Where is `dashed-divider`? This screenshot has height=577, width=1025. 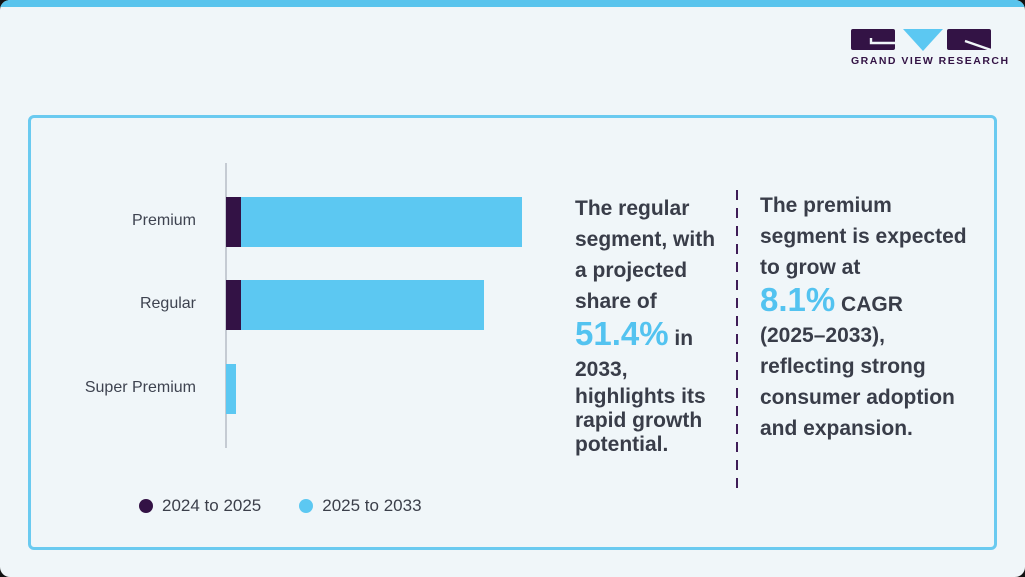 dashed-divider is located at coordinates (737, 342).